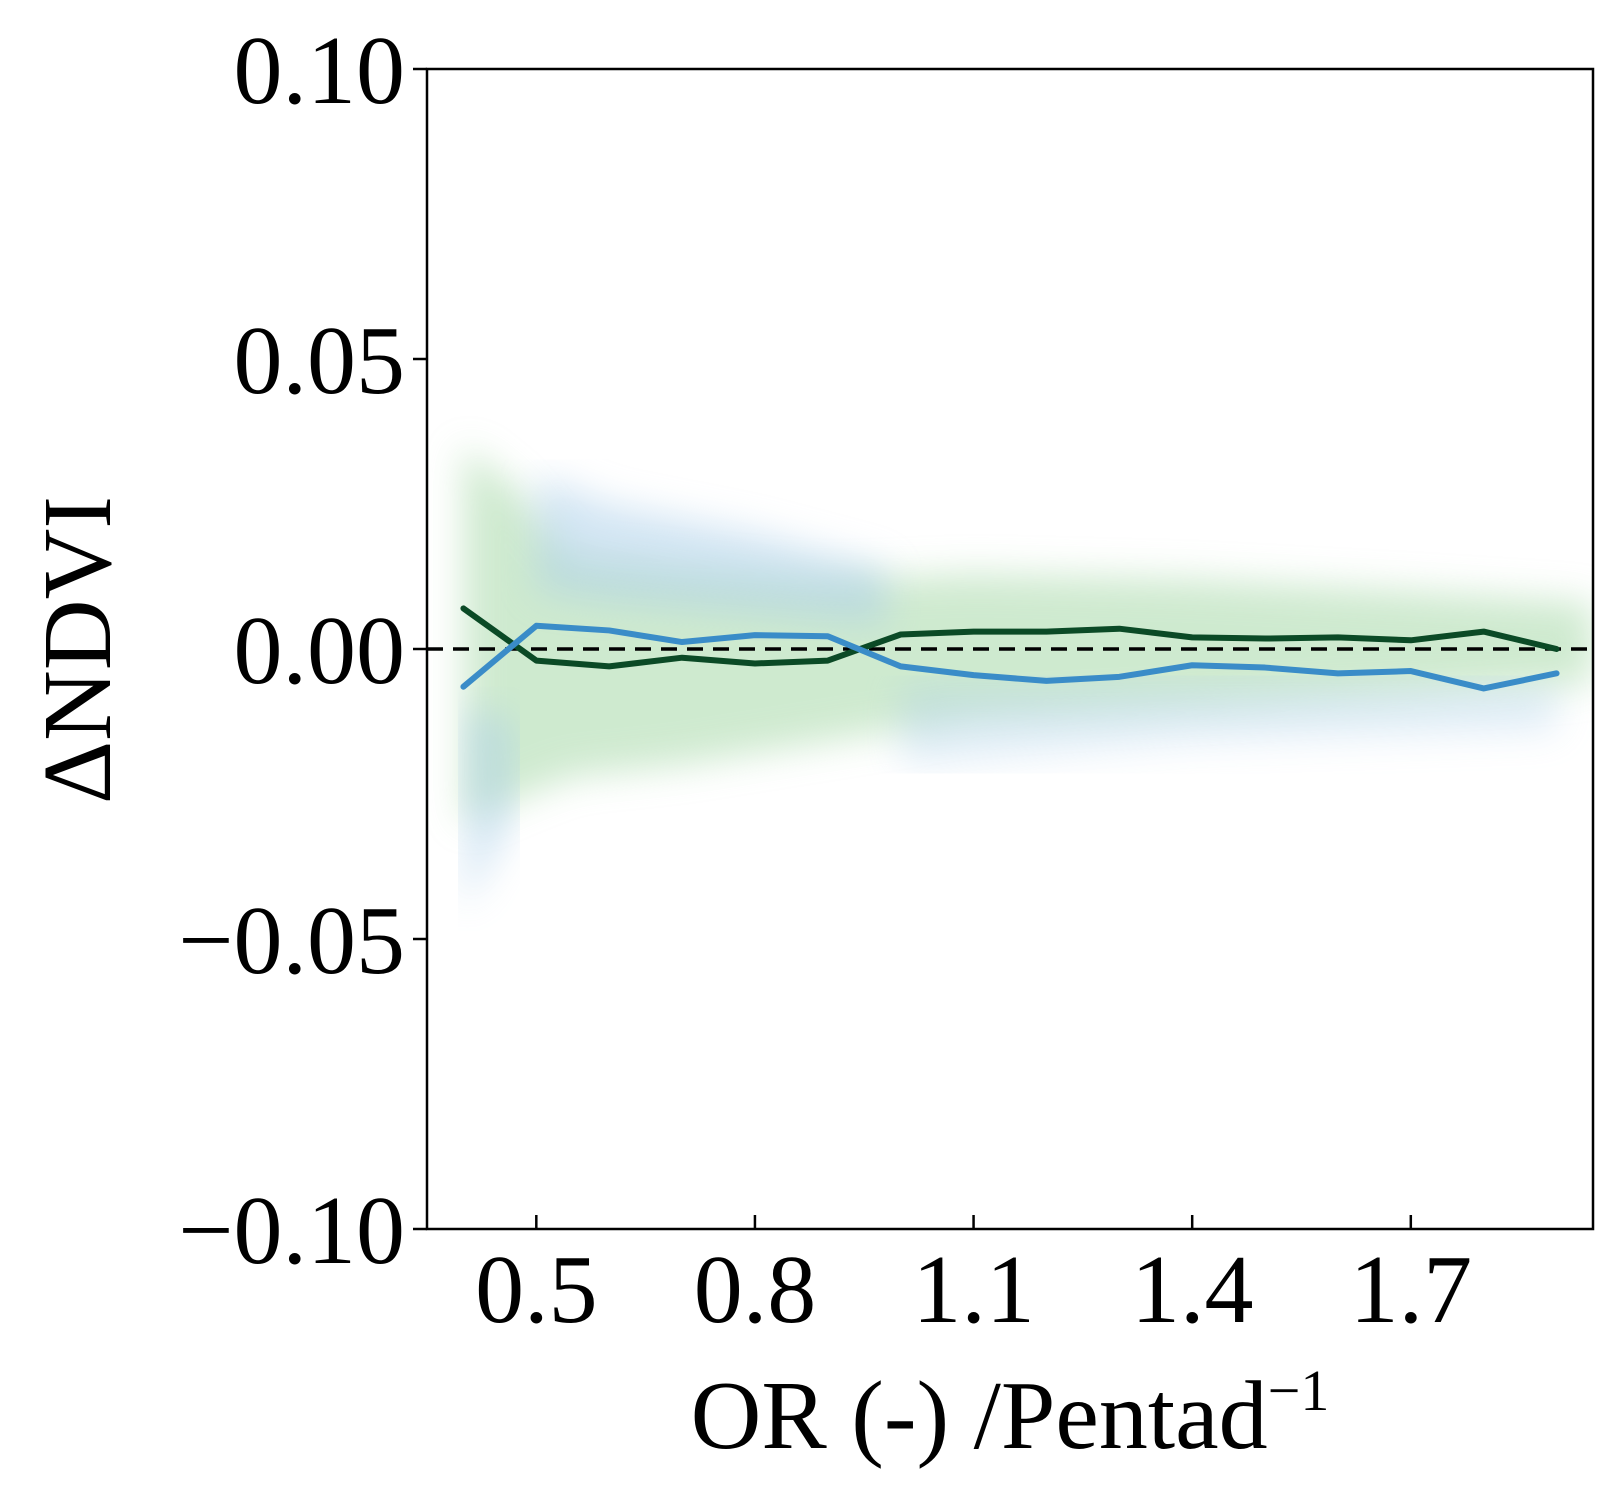  I want to click on y-axis-label: ΔNDVI, so click(78, 650).